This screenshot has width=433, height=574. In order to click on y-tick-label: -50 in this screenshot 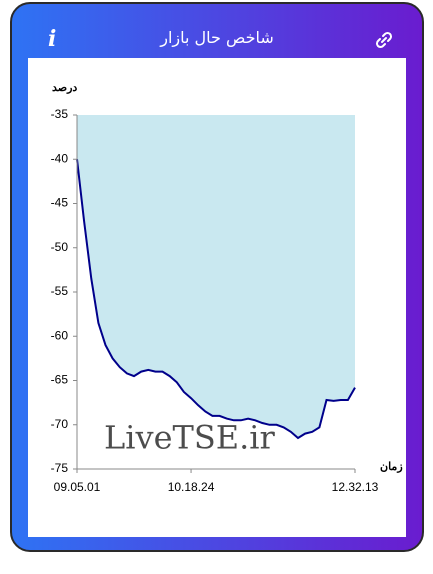, I will do `click(60, 247)`.